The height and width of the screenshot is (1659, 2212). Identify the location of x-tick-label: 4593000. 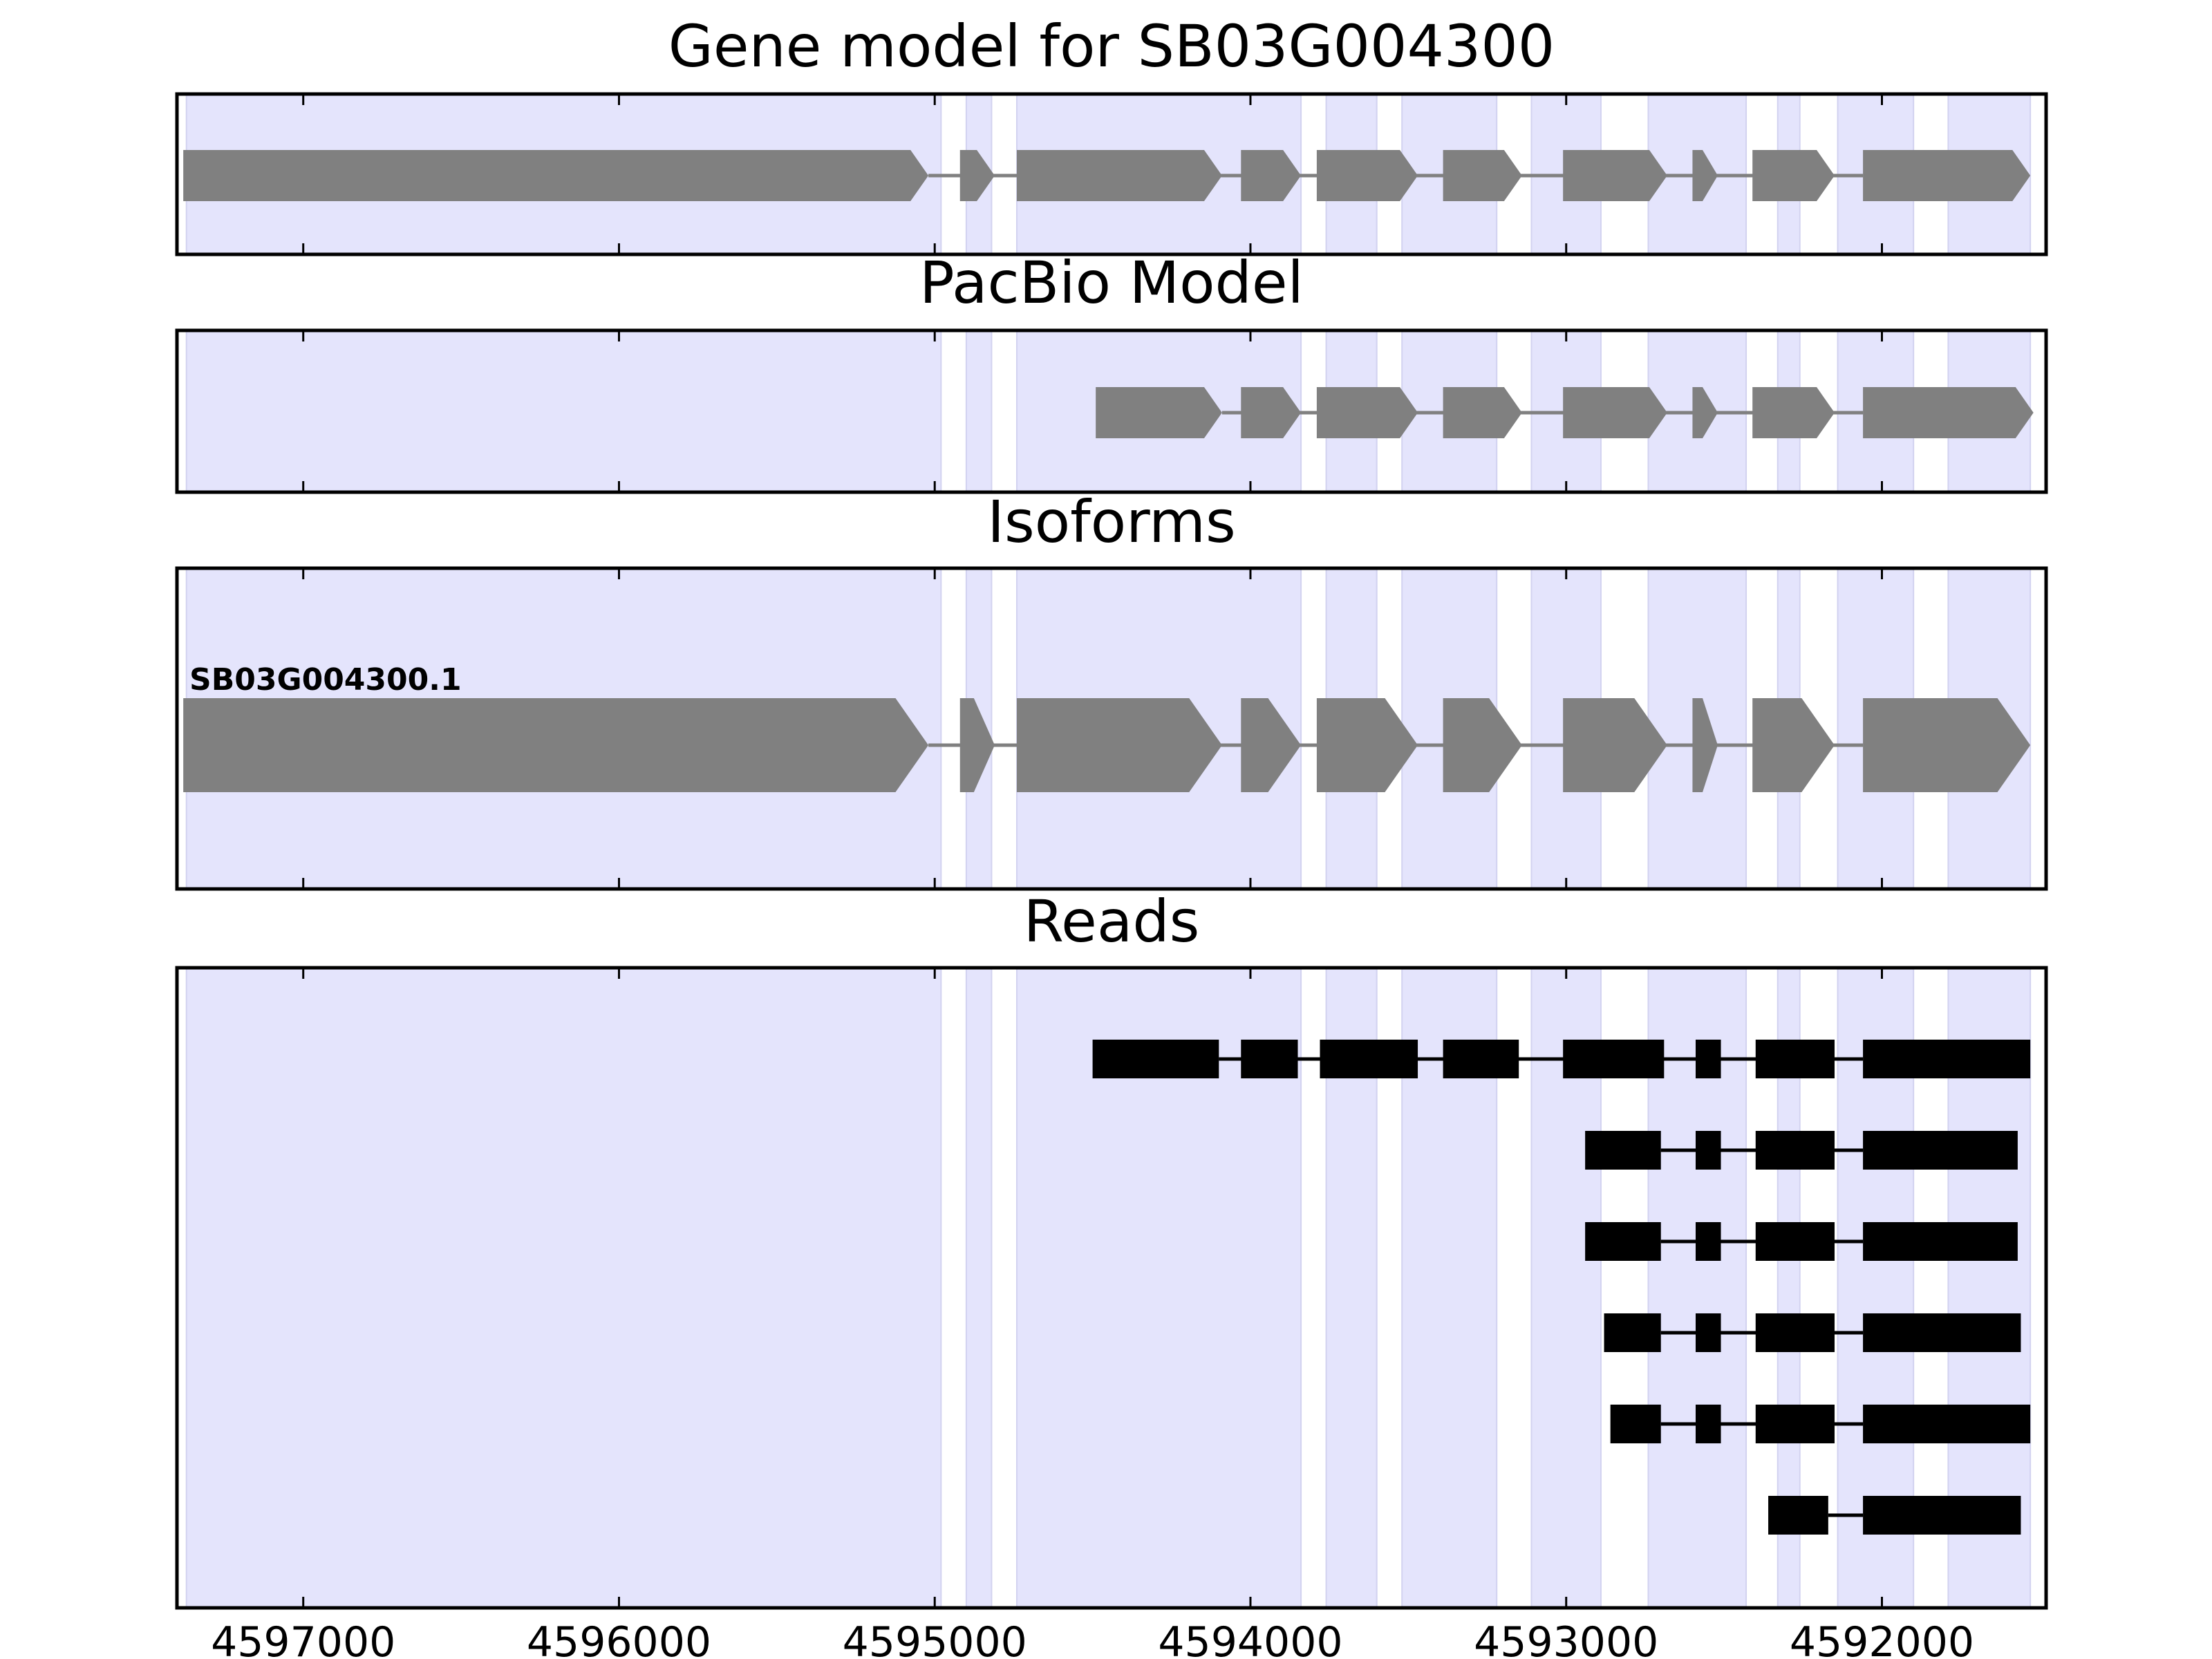
(1566, 1638).